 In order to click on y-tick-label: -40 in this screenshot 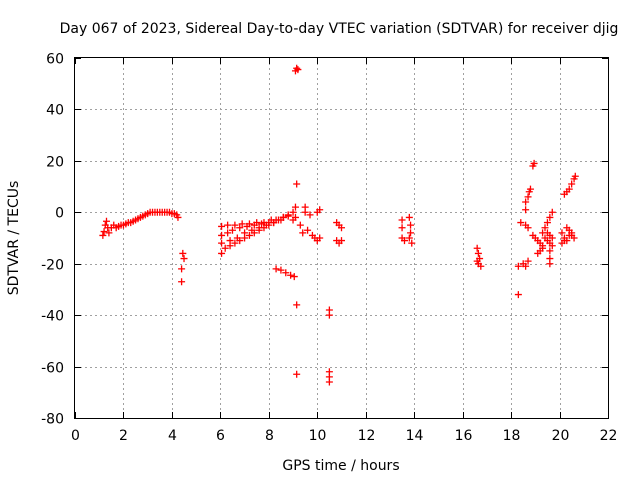, I will do `click(52, 317)`.